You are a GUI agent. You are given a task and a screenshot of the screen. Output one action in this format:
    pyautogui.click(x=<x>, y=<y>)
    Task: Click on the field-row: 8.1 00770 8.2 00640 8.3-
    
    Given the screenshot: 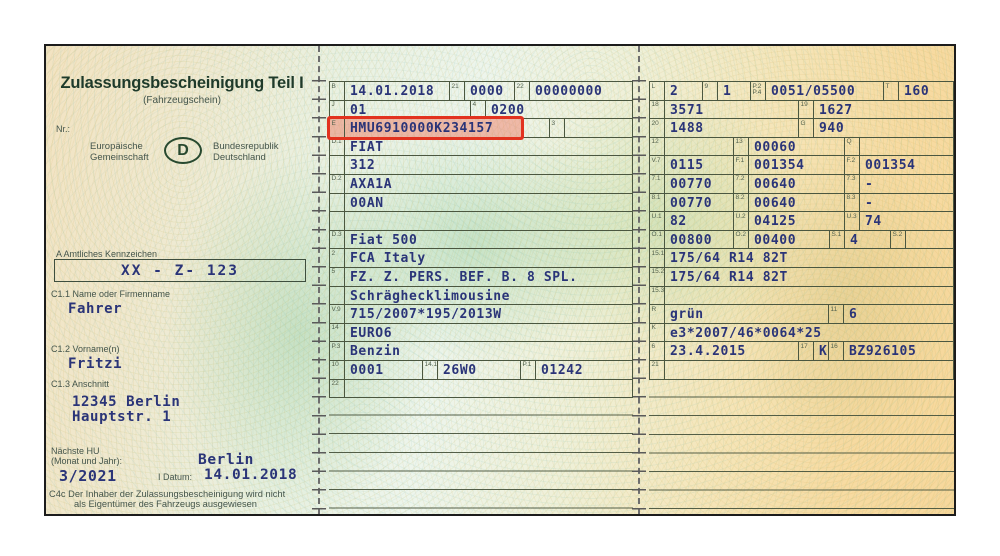 What is the action you would take?
    pyautogui.click(x=801, y=203)
    